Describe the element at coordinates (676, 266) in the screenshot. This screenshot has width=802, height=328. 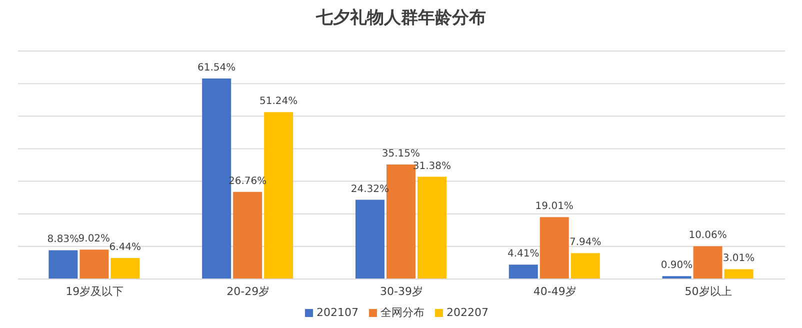
I see `data-label: 0.90%` at that location.